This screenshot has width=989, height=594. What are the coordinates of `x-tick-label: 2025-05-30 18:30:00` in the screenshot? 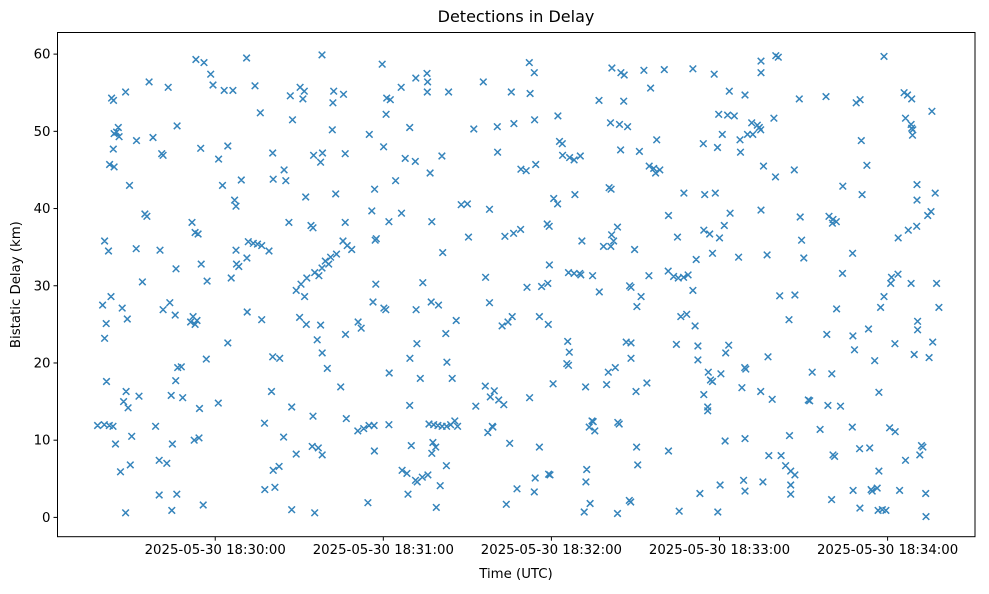 It's located at (215, 550).